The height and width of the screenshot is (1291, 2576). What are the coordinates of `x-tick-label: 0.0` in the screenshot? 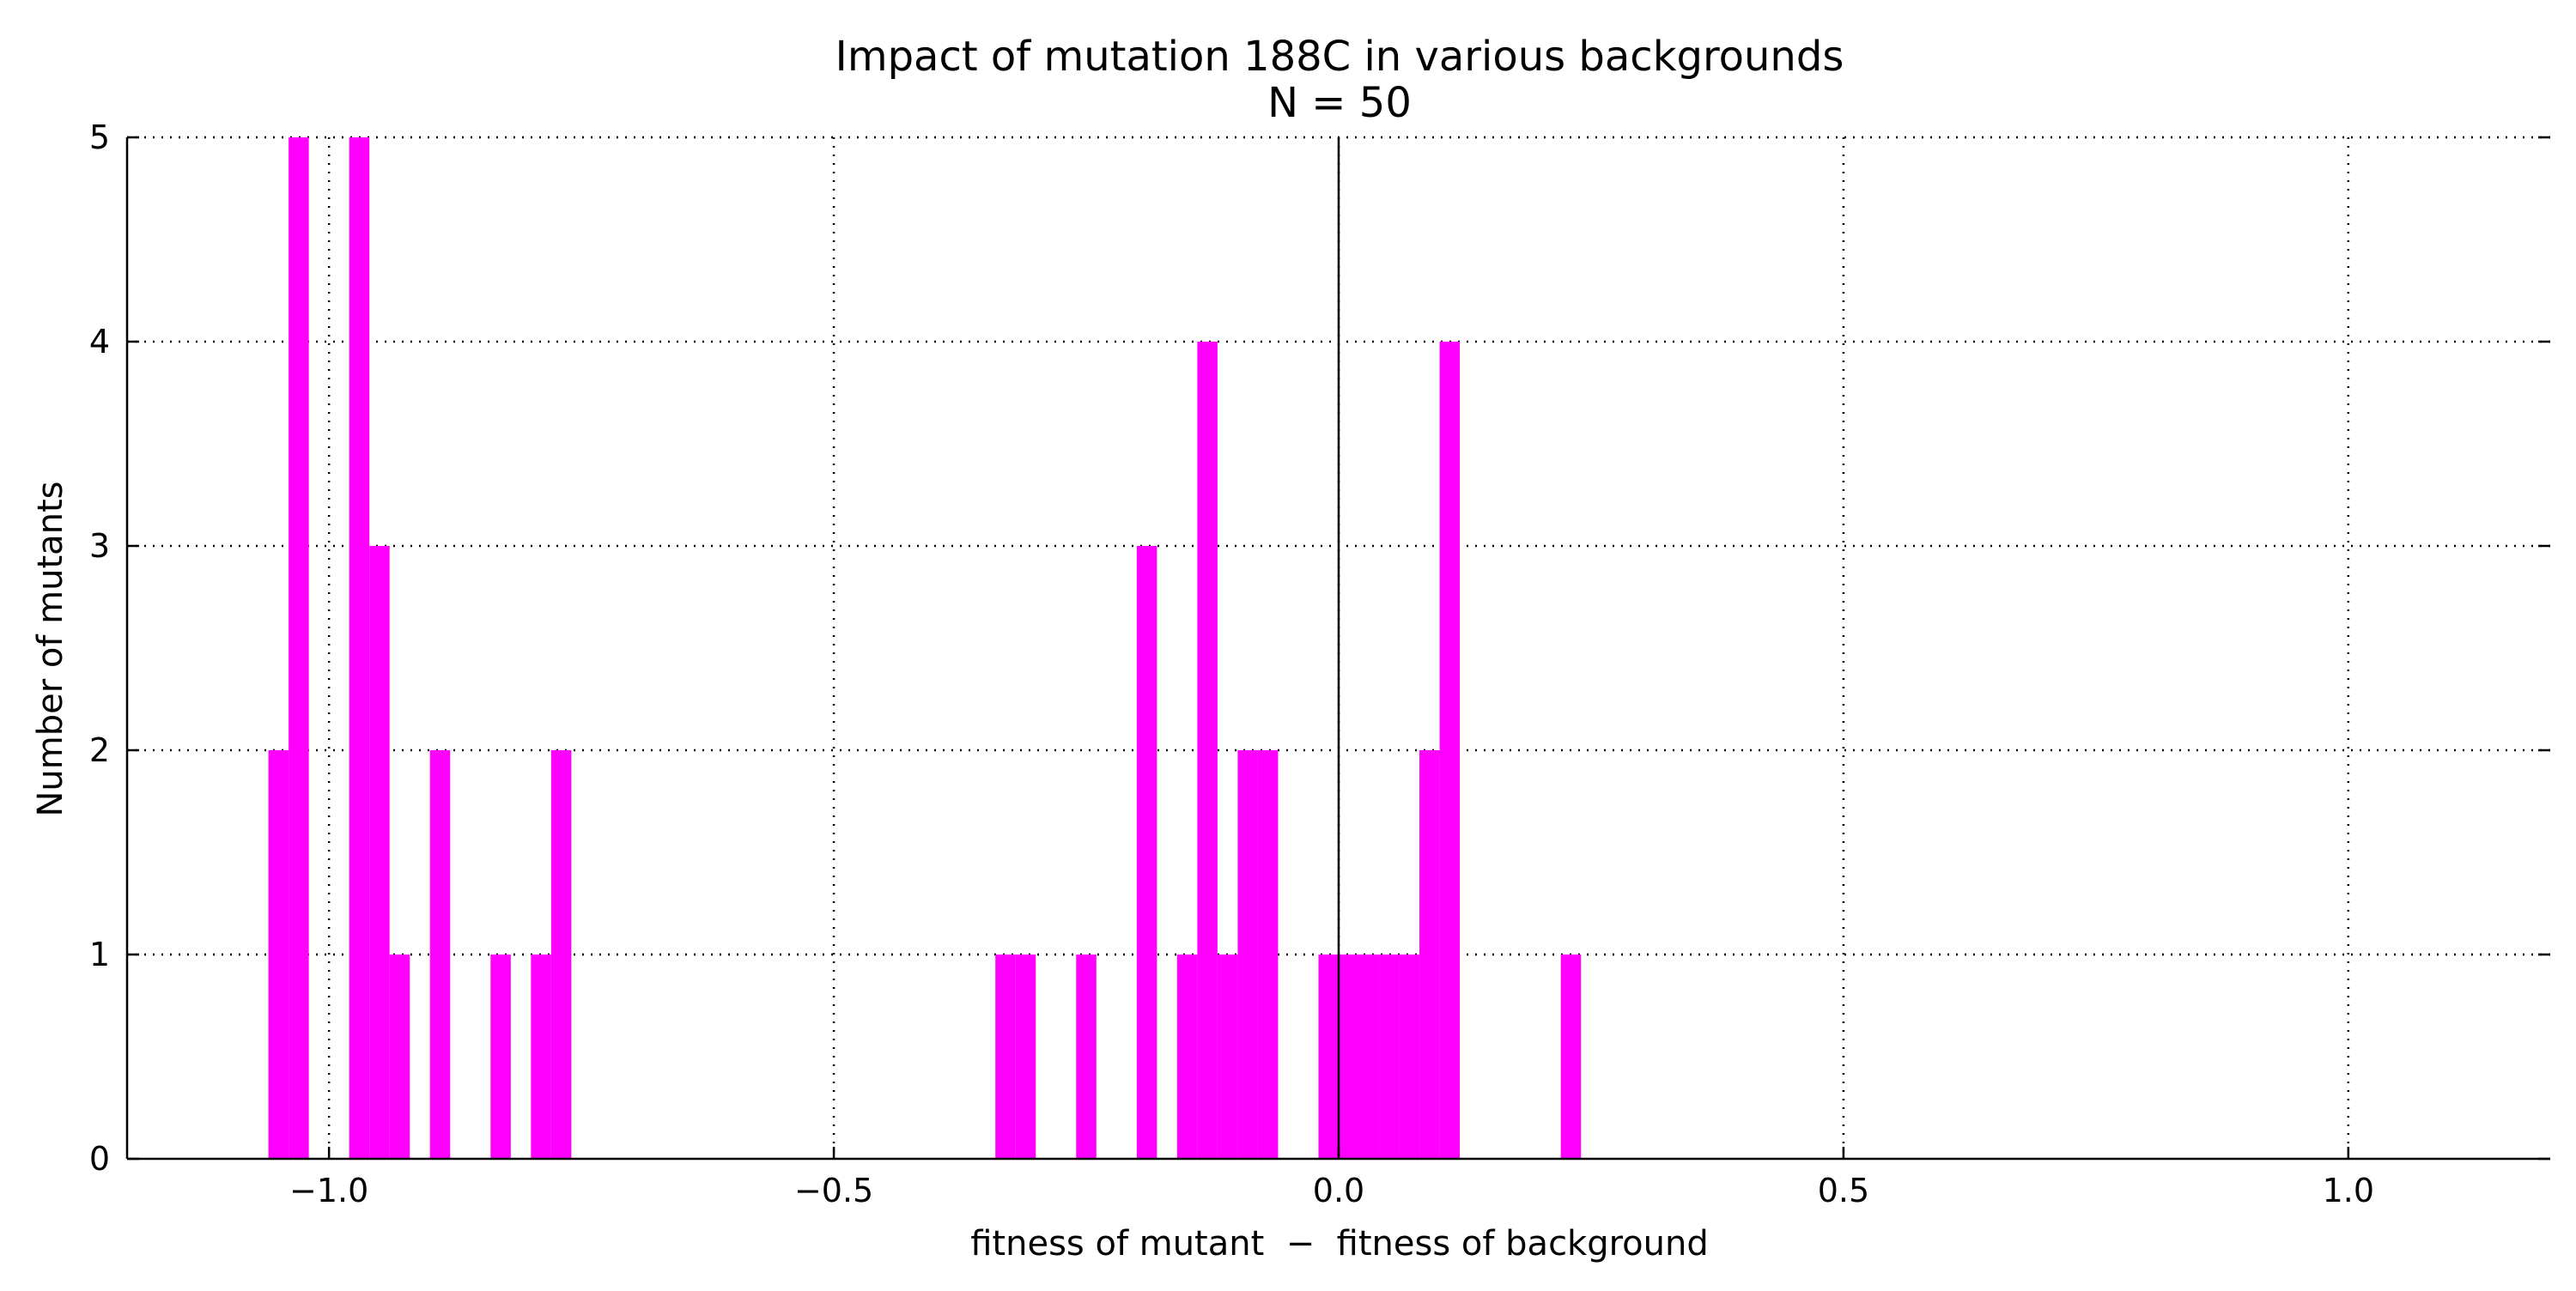 It's located at (1338, 1191).